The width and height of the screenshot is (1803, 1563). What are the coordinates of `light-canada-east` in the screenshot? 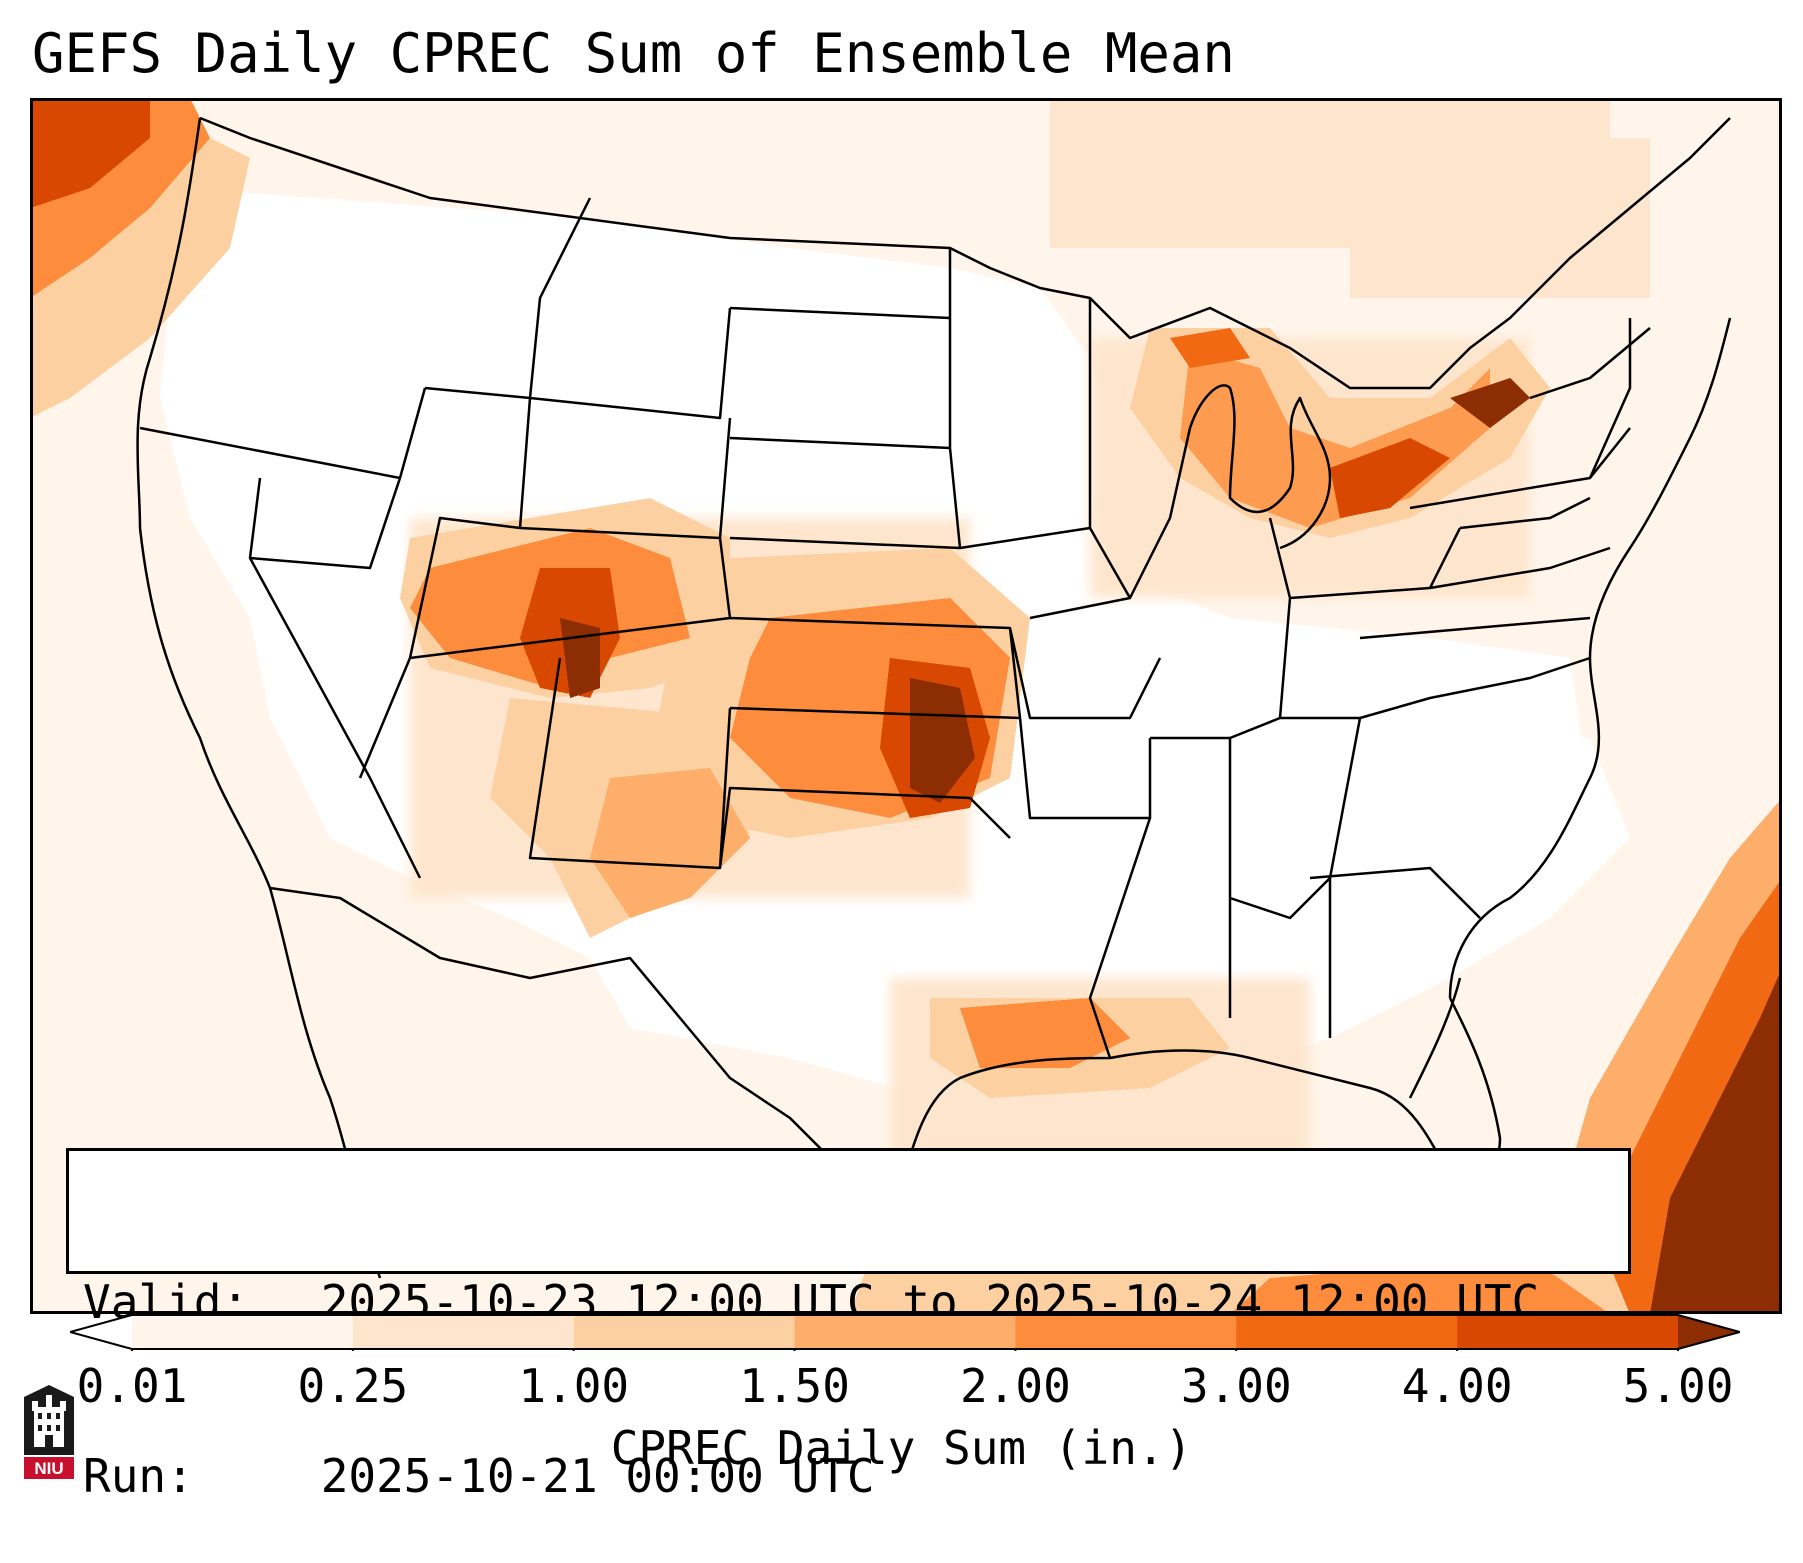 It's located at (1500, 218).